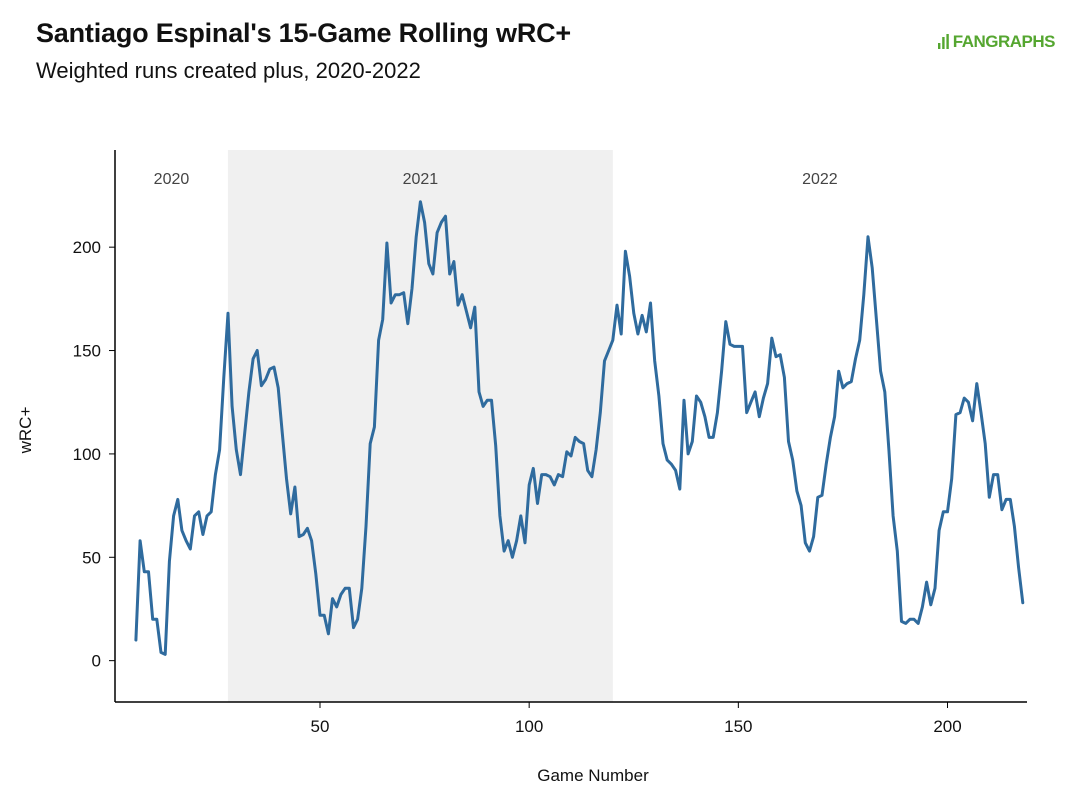 This screenshot has height=800, width=1069. I want to click on fangraphs-logo-text: FANGRAPHS, so click(1004, 41).